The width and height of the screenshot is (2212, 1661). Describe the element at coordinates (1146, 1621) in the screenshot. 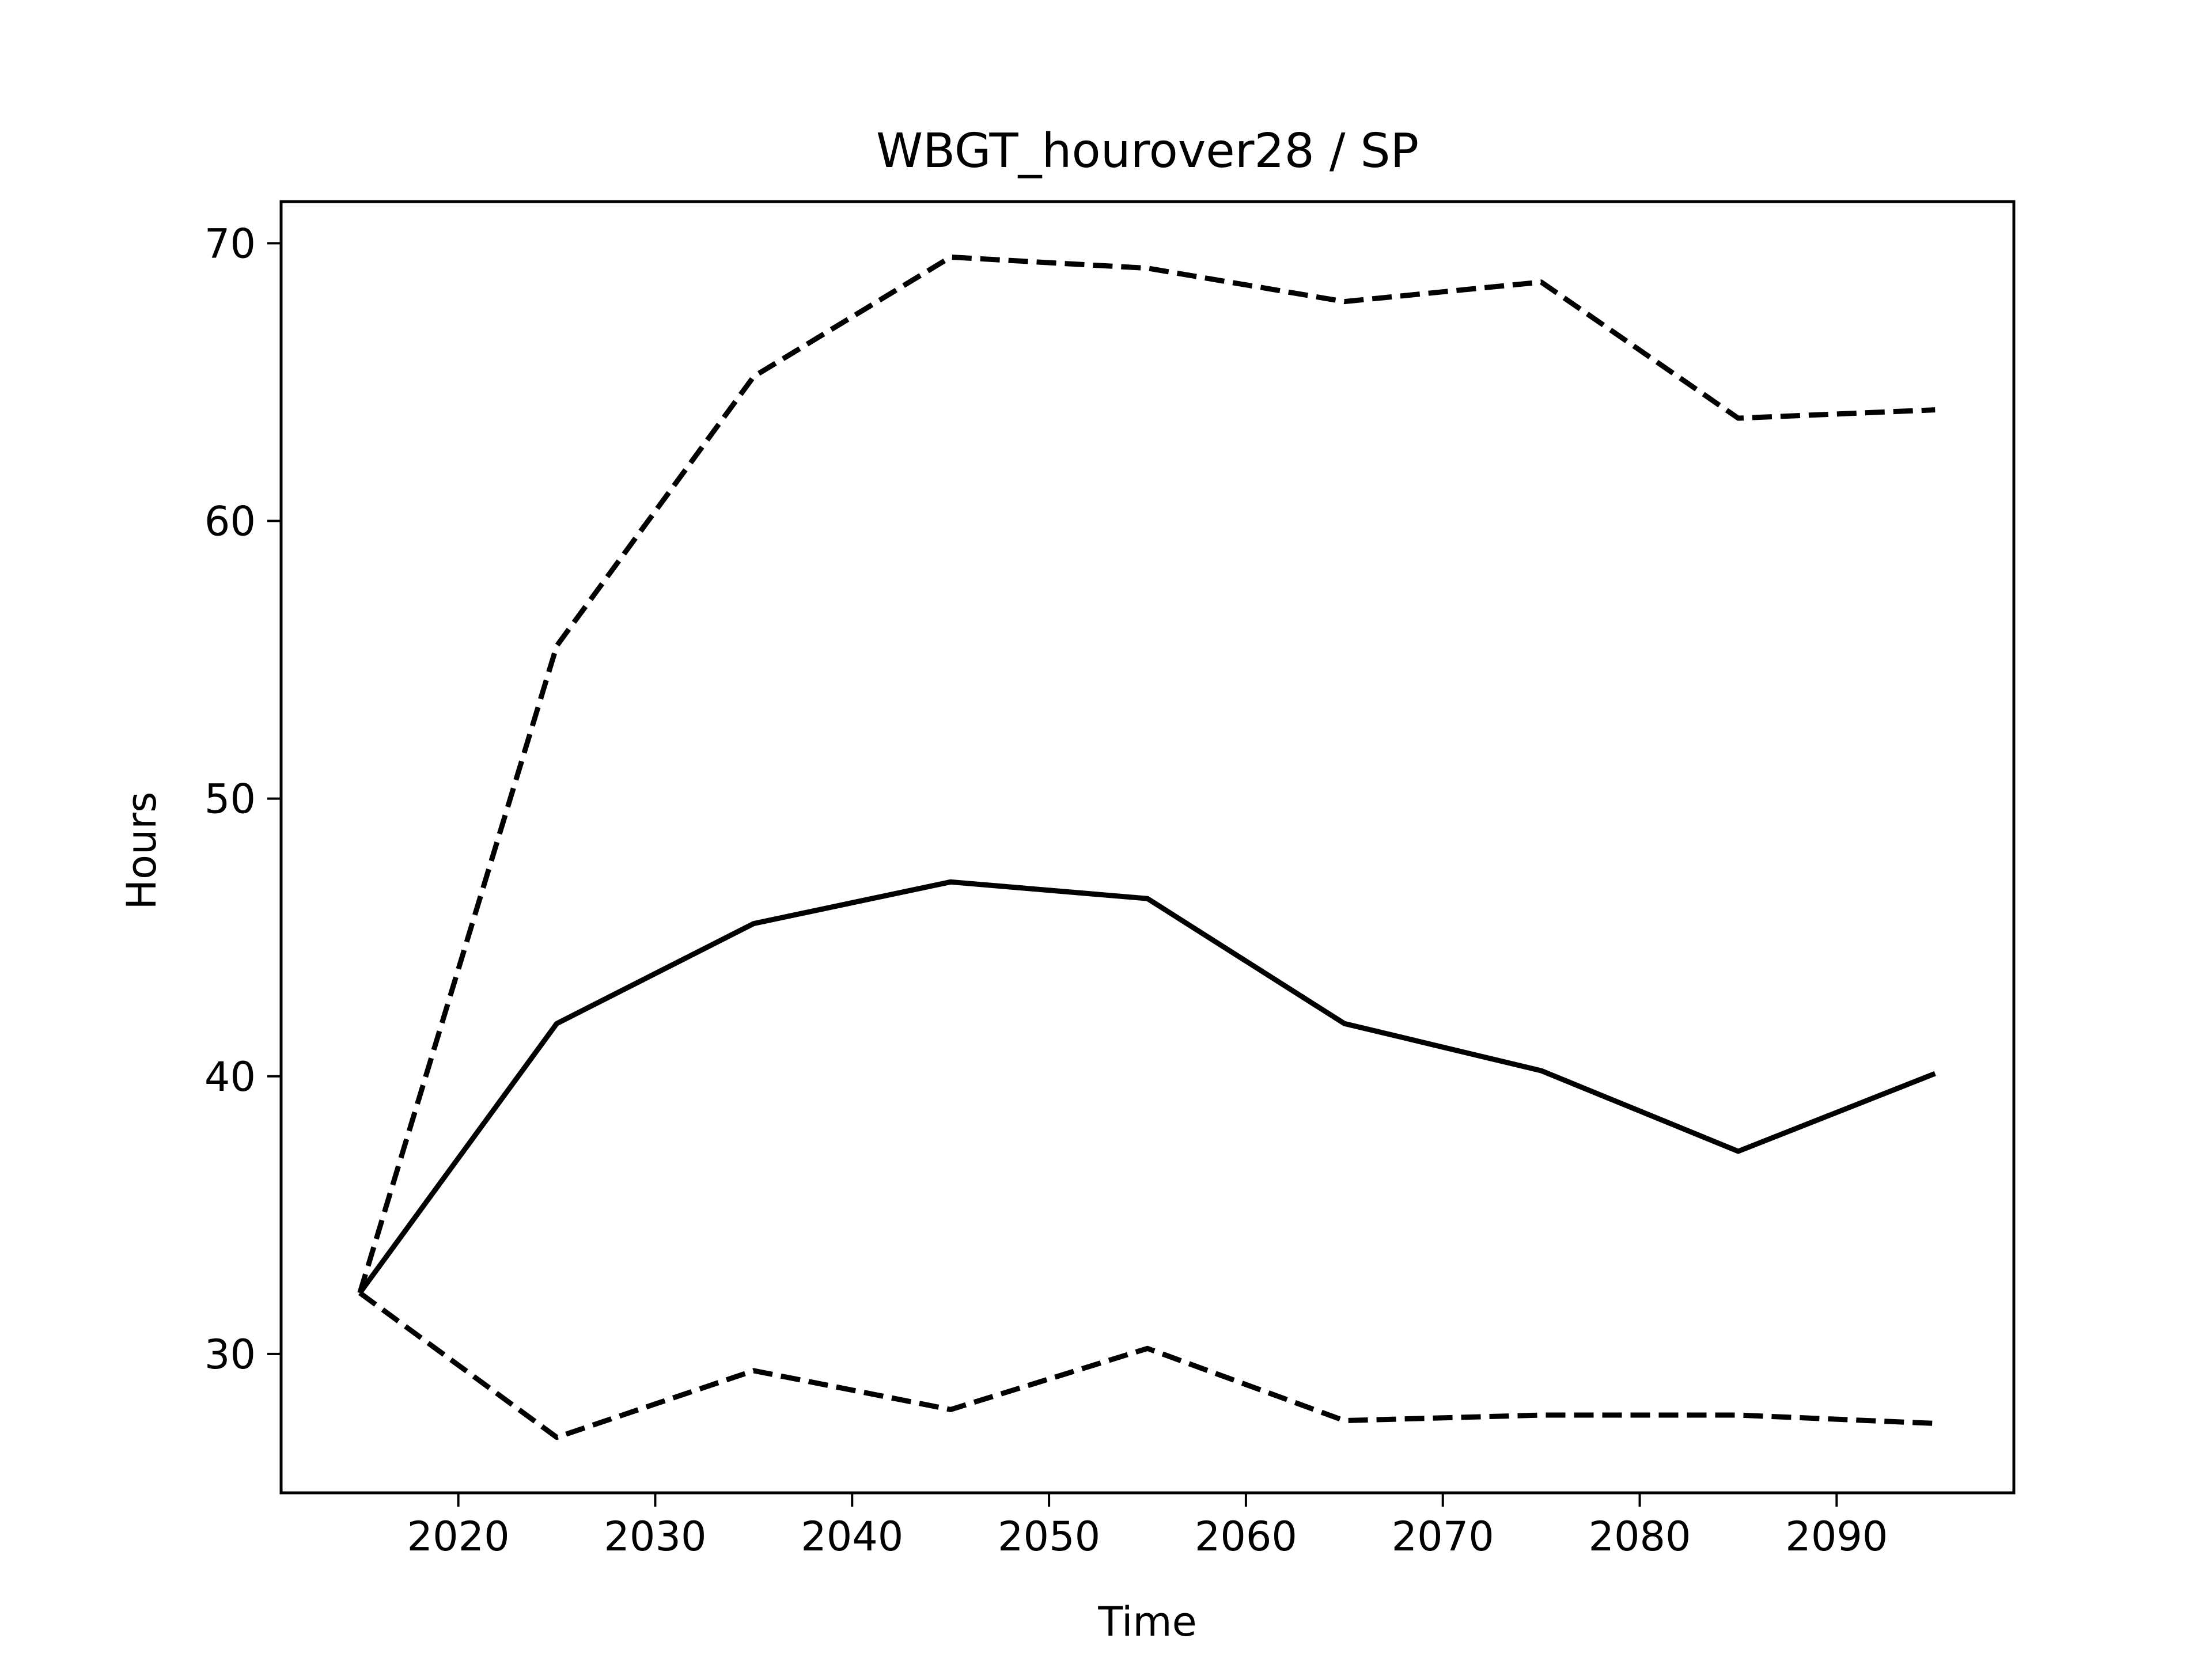

I see `x-axis-label: Time` at that location.